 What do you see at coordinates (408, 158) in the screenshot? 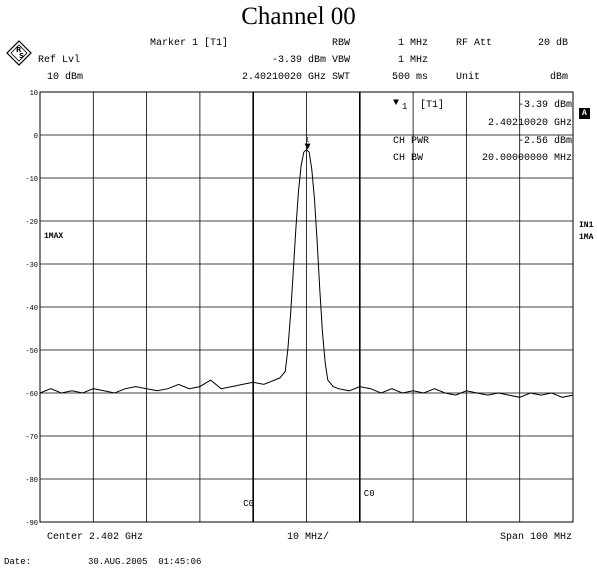
I see `ch-bw-label: CH BW` at bounding box center [408, 158].